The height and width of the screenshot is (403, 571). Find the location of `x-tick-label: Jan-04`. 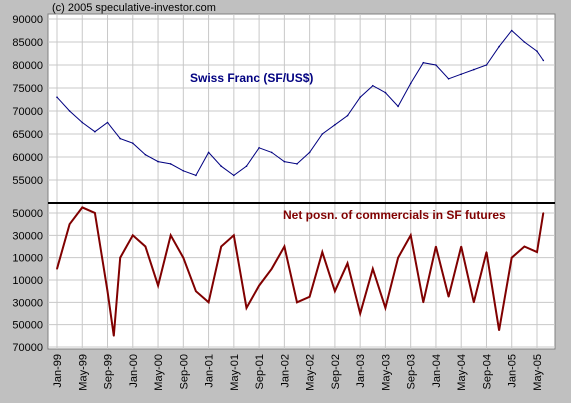

x-tick-label: Jan-04 is located at coordinates (437, 371).